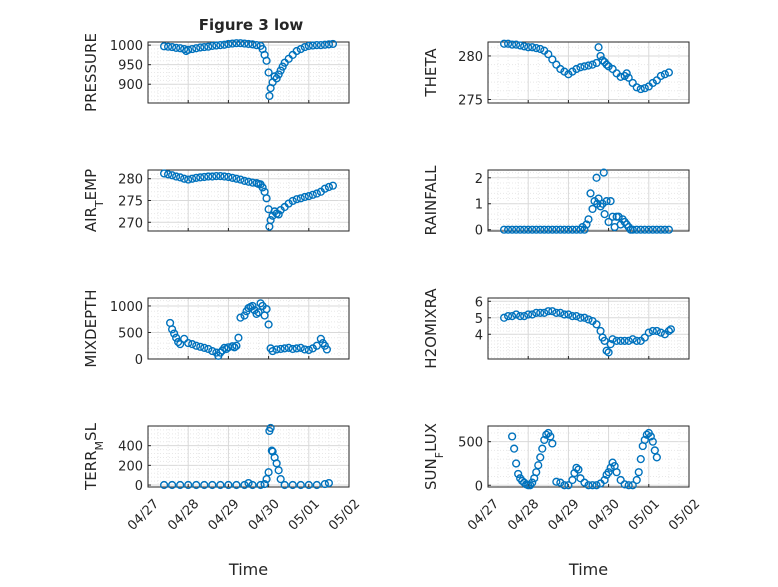  I want to click on rainfall-ytick-label: 2, so click(479, 179).